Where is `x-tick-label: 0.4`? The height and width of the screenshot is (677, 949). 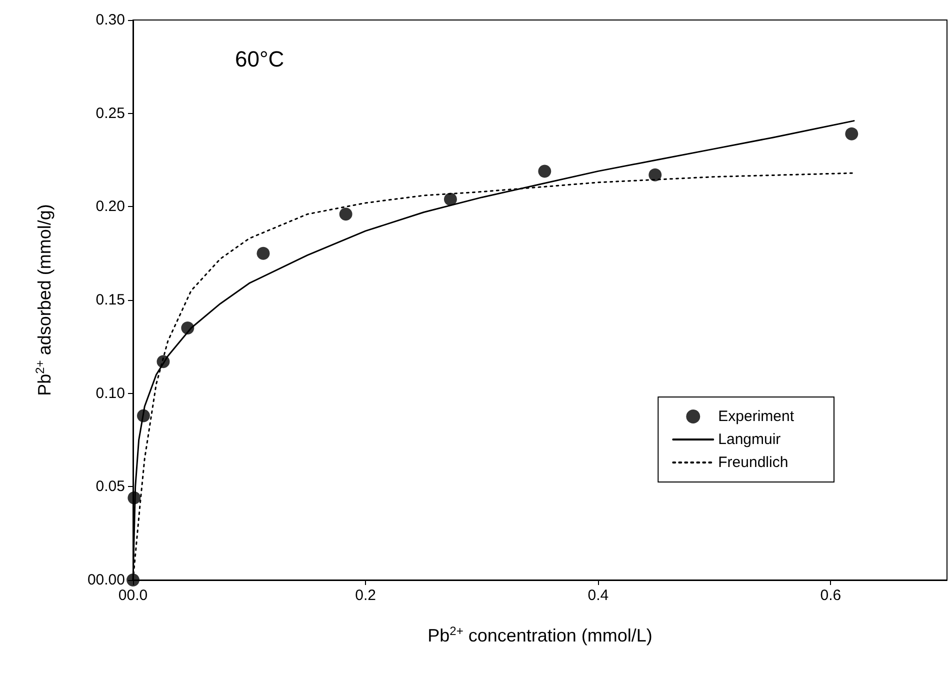 x-tick-label: 0.4 is located at coordinates (598, 595).